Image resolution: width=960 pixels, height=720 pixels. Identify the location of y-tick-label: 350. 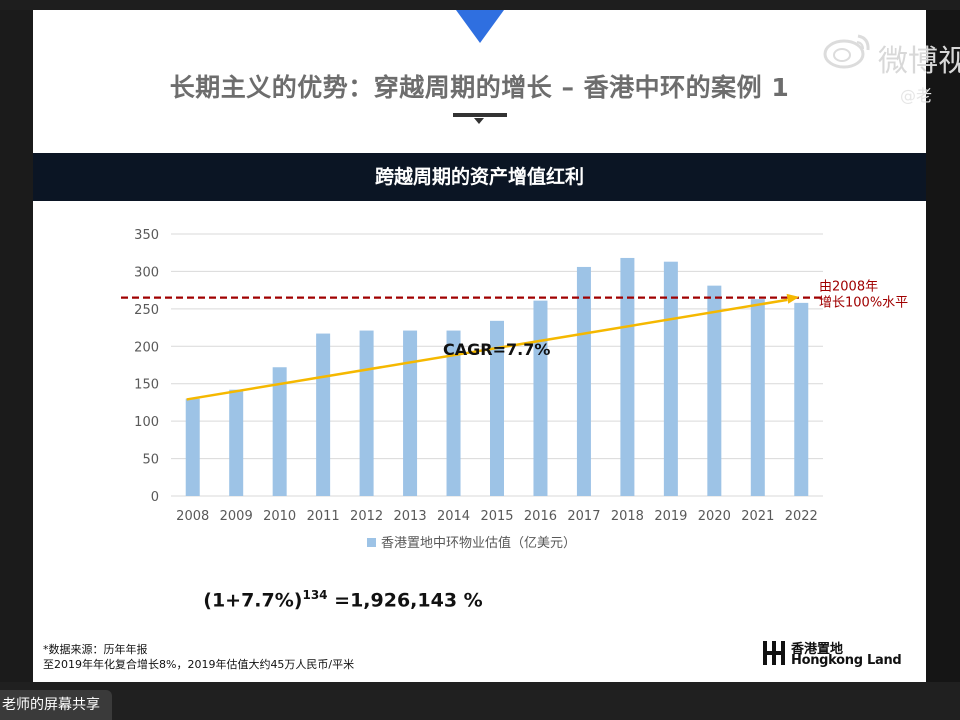
(146, 235).